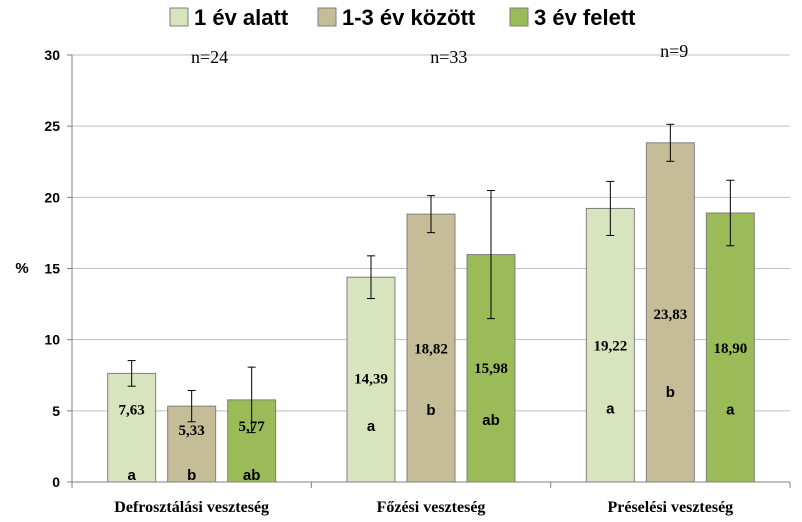 The width and height of the screenshot is (802, 522). What do you see at coordinates (409, 17) in the screenshot?
I see `legend-label: 1-3 év között` at bounding box center [409, 17].